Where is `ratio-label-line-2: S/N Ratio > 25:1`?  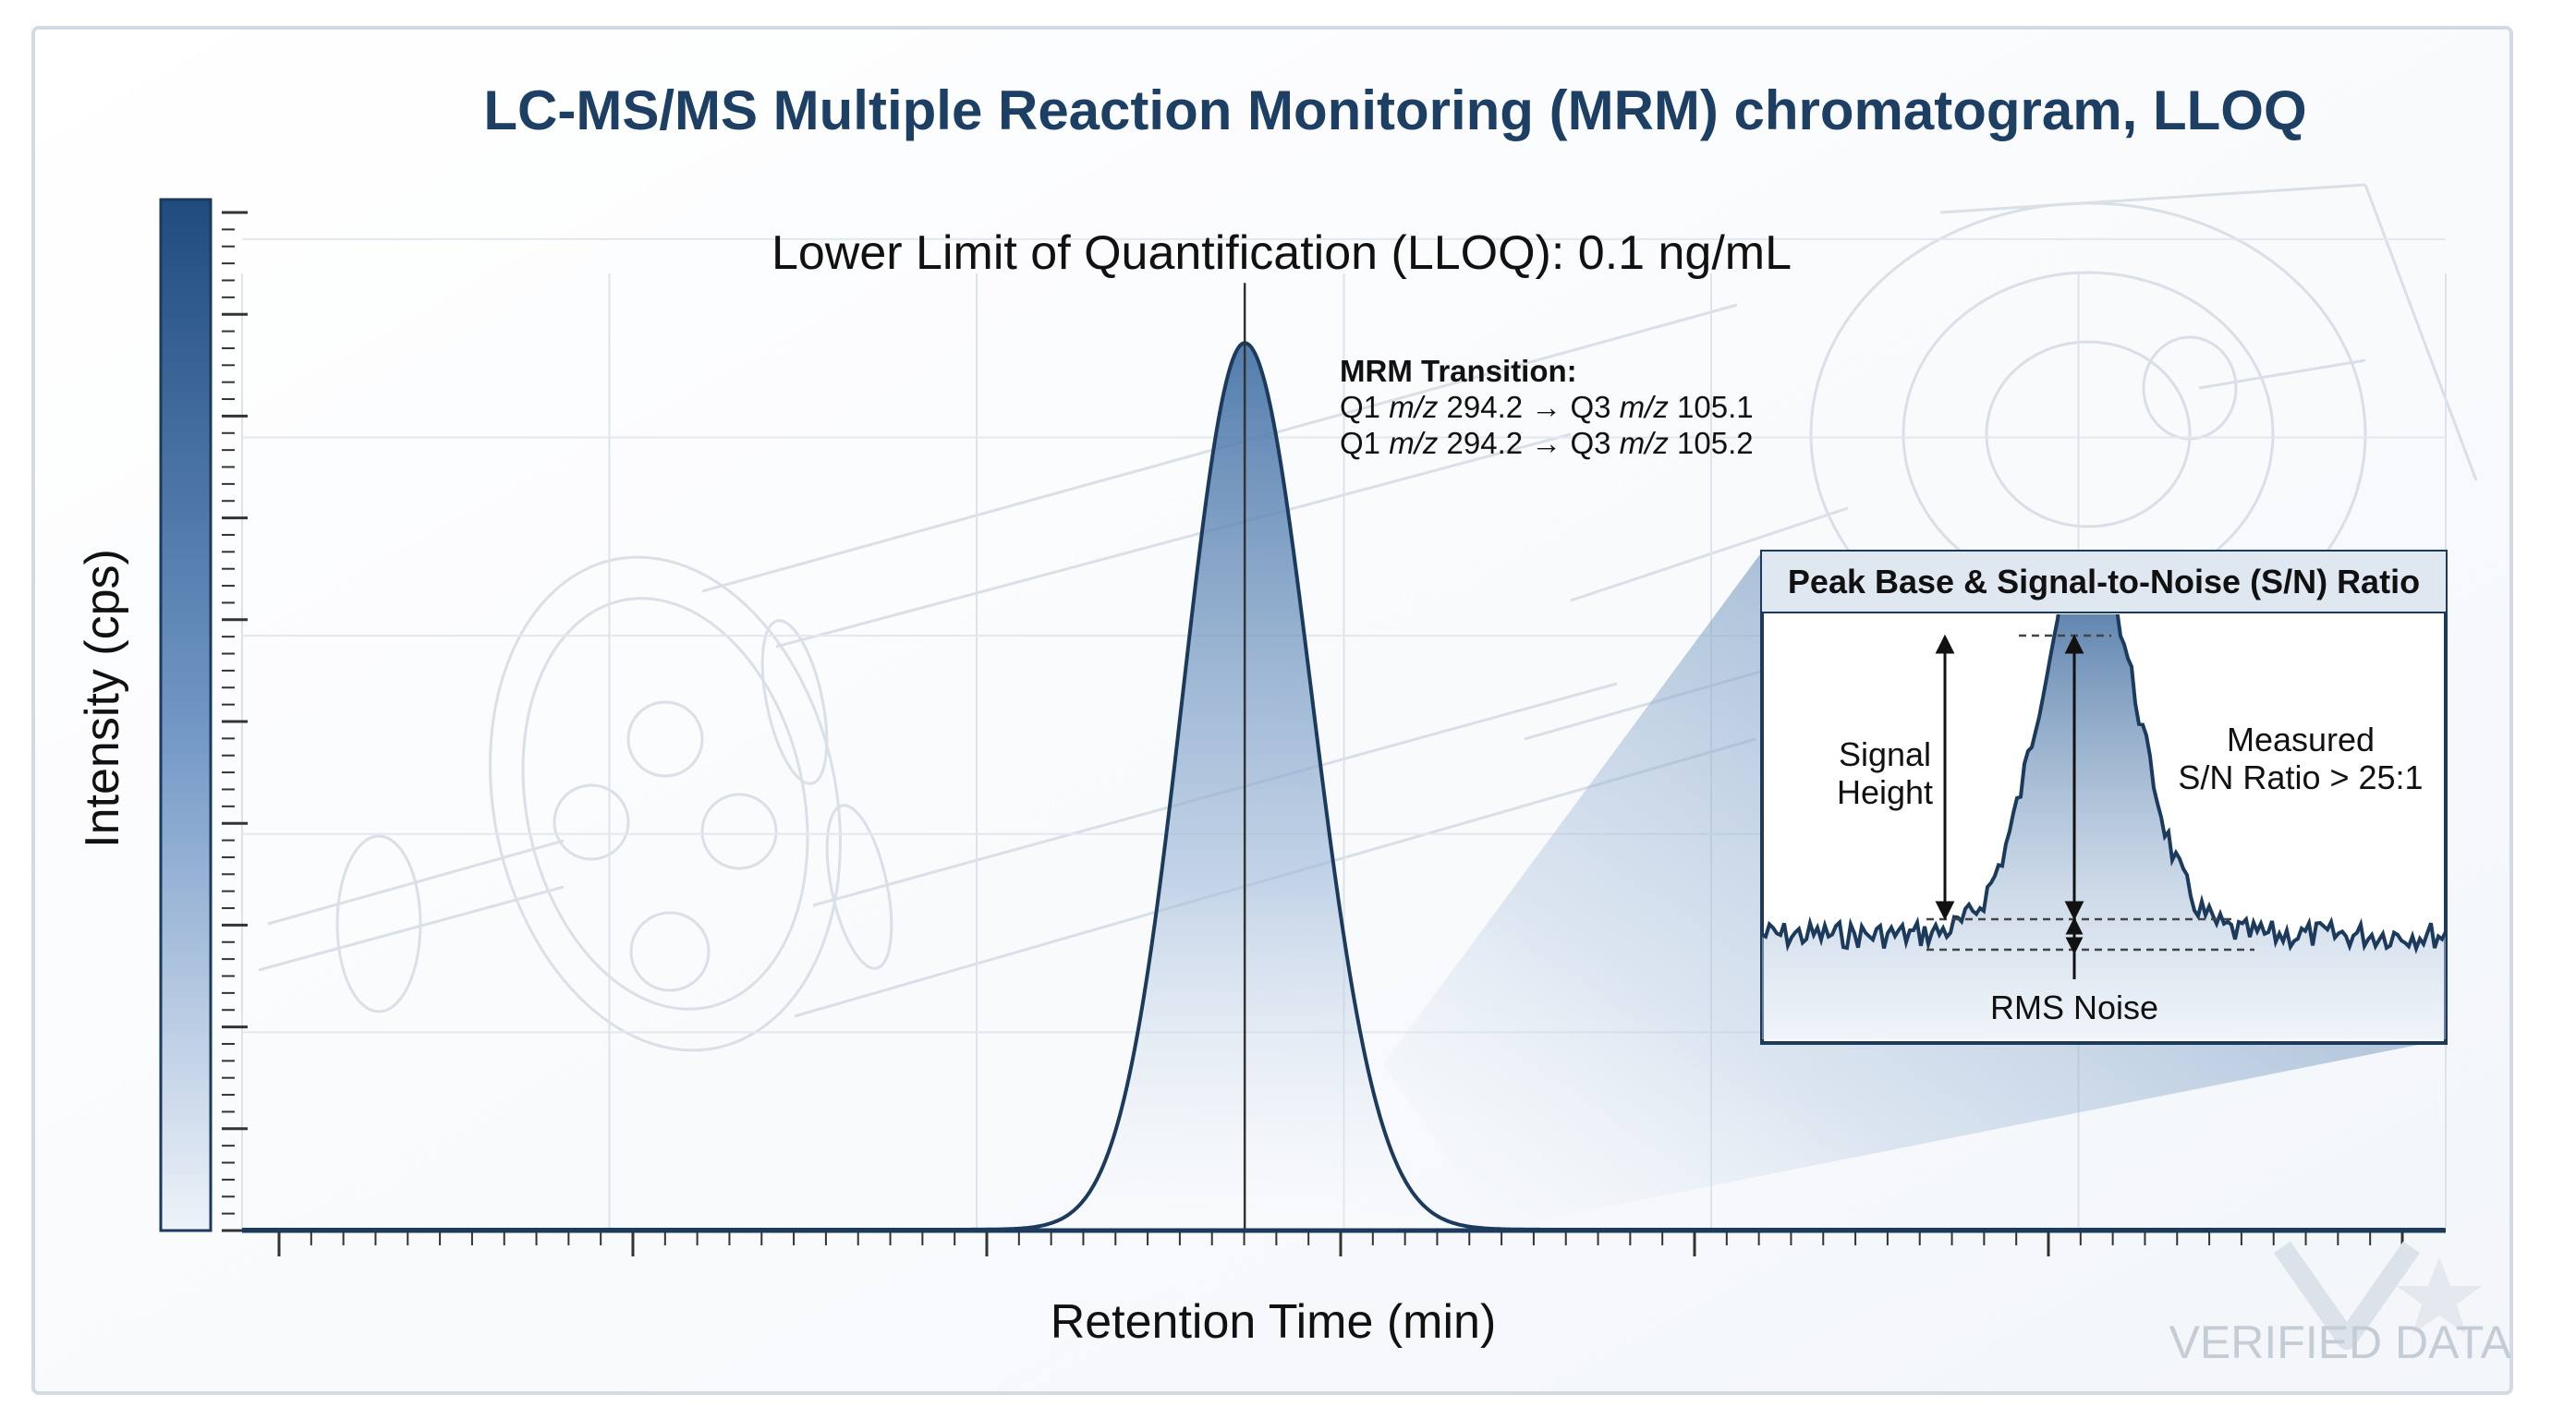 ratio-label-line-2: S/N Ratio > 25:1 is located at coordinates (2300, 777).